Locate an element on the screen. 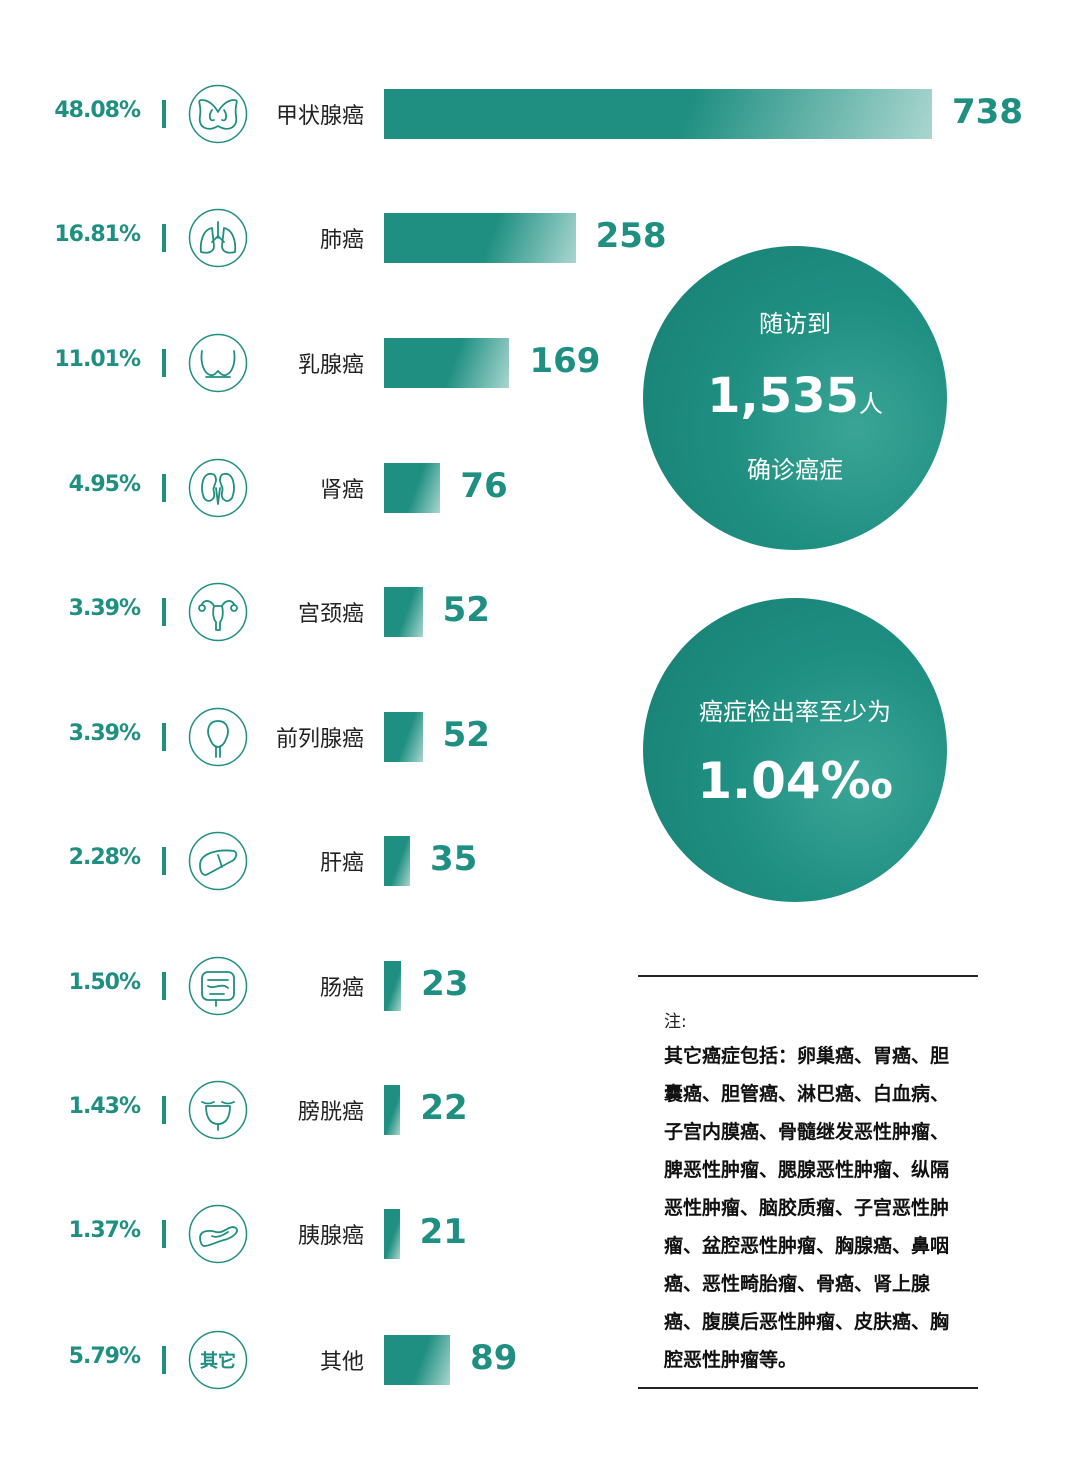 This screenshot has height=1469, width=1080. category-label: 胰腺癌 is located at coordinates (330, 1236).